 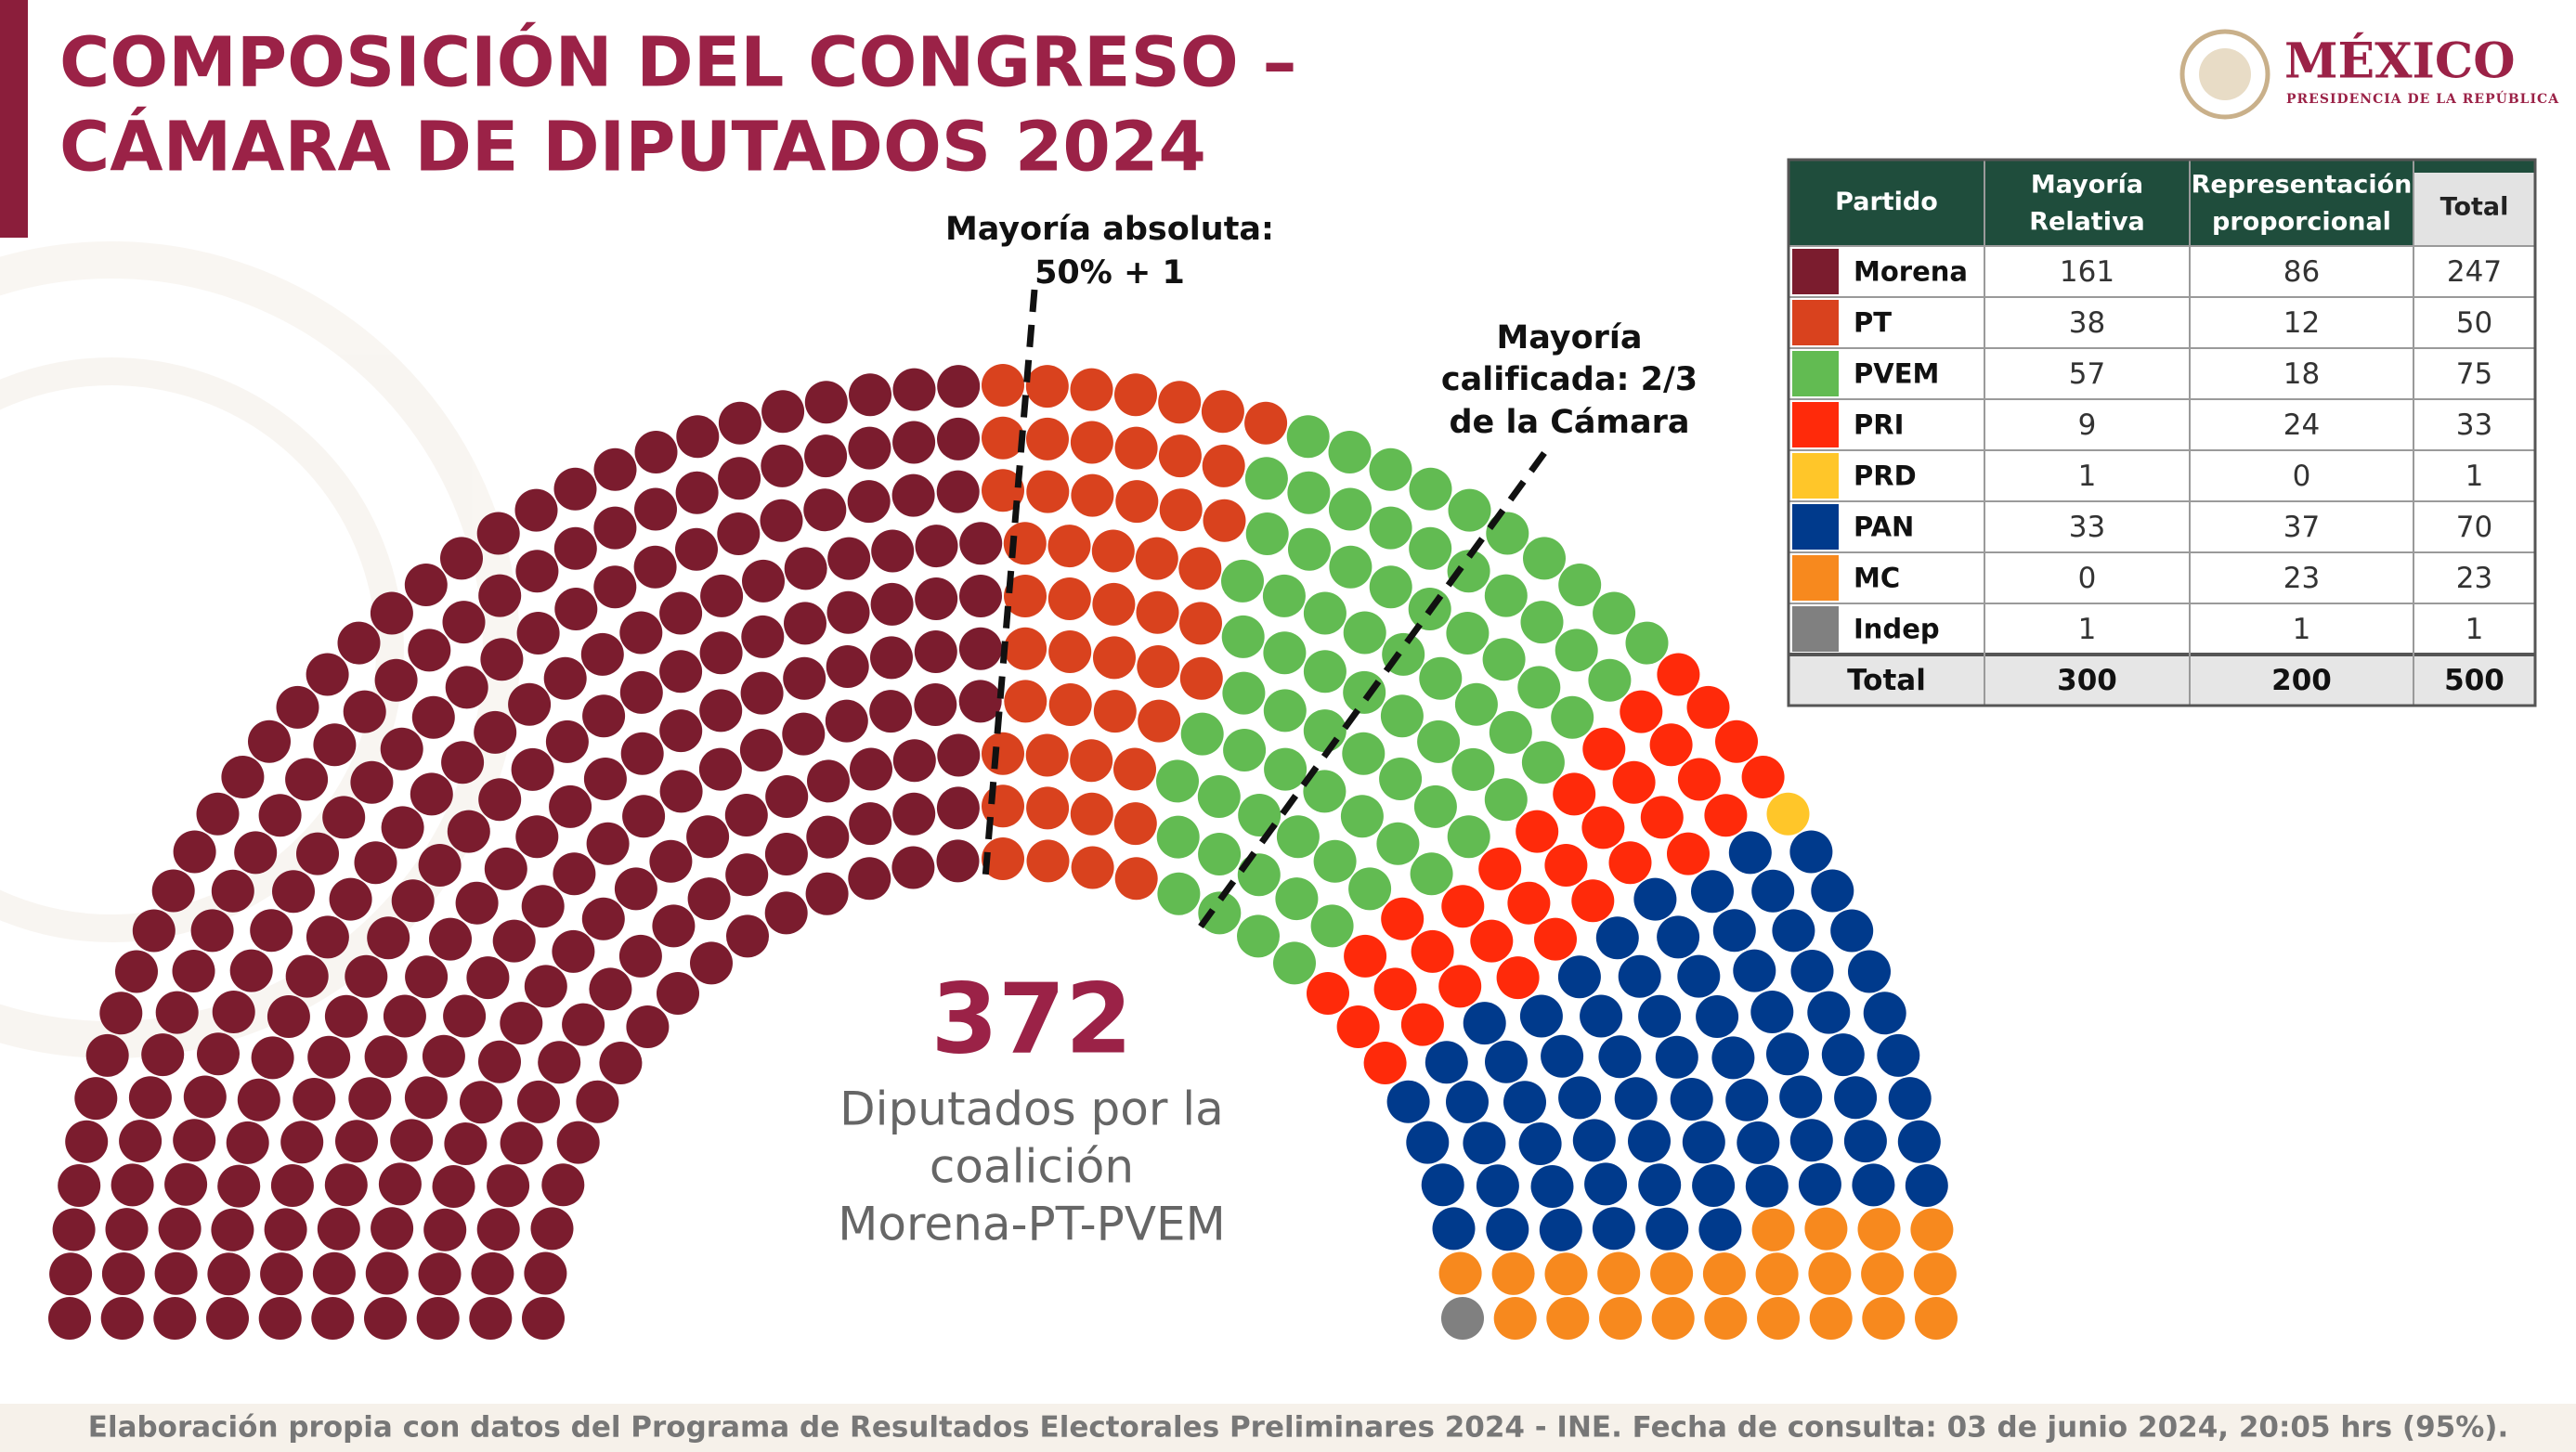 What do you see at coordinates (2162, 271) in the screenshot?
I see `table-row-bg` at bounding box center [2162, 271].